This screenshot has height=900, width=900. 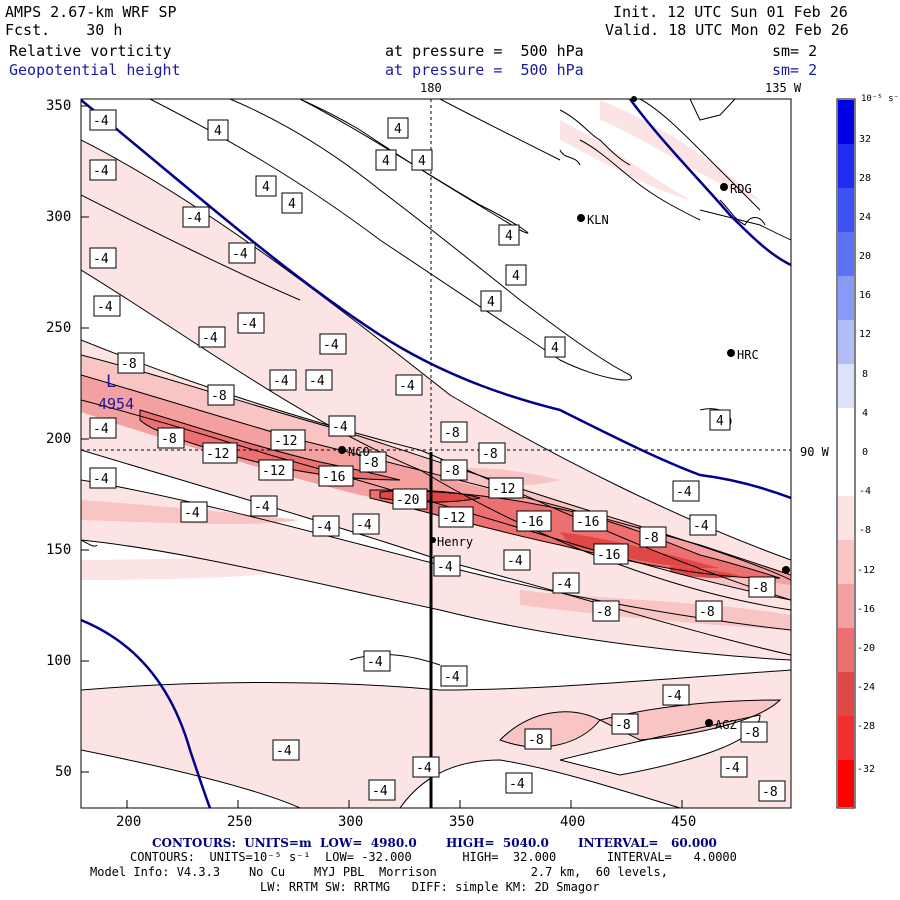 I want to click on colorbar-label-neg24: -24, so click(x=866, y=687).